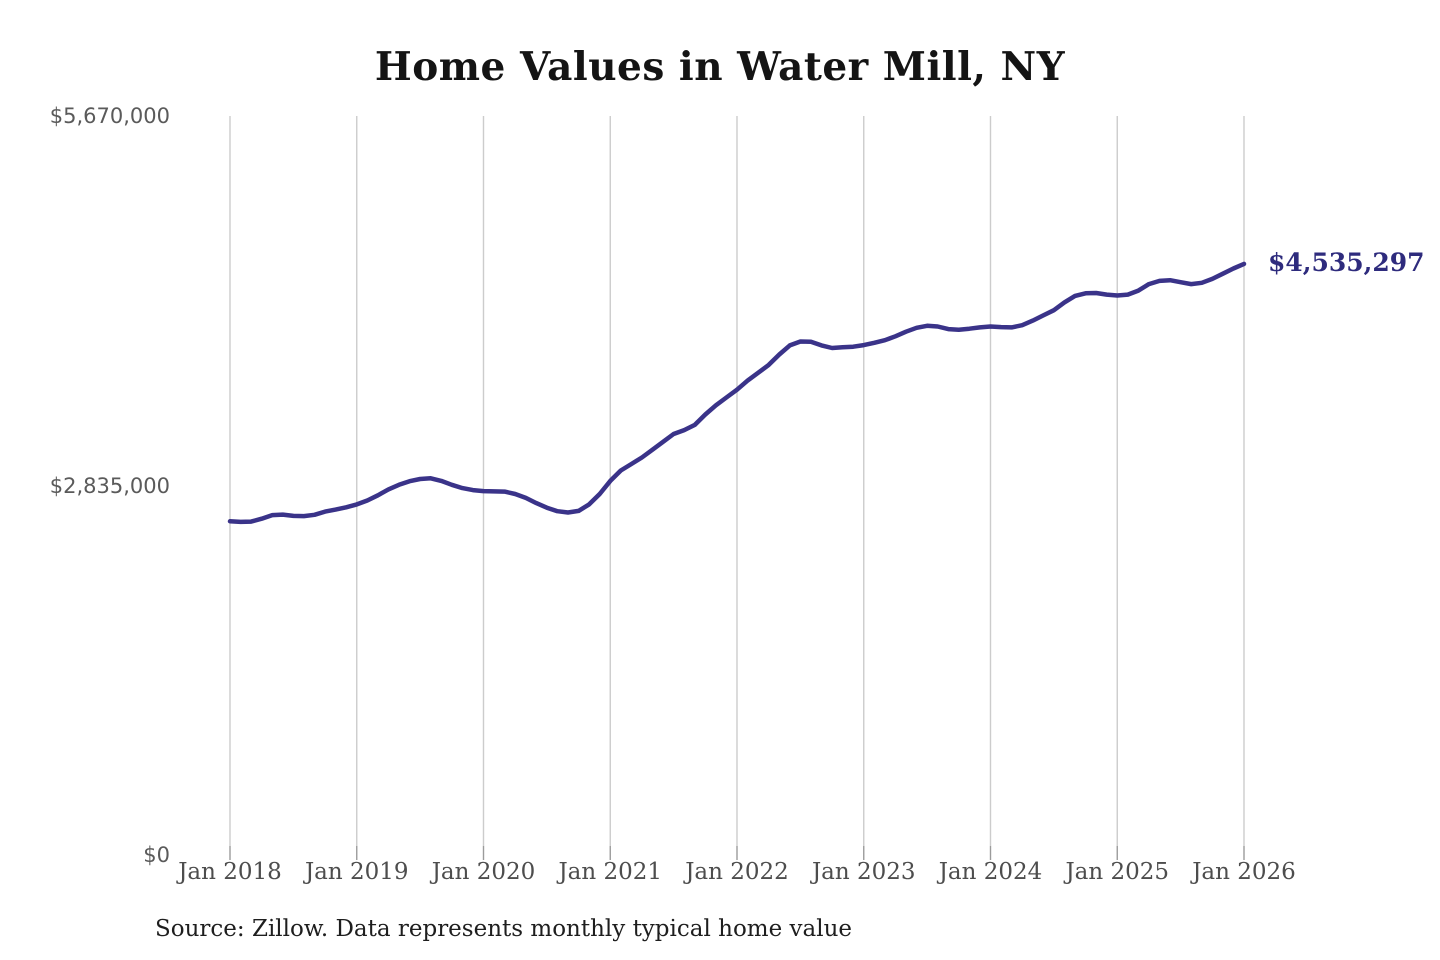 The image size is (1440, 960). I want to click on y-tick-label: $0, so click(156, 855).